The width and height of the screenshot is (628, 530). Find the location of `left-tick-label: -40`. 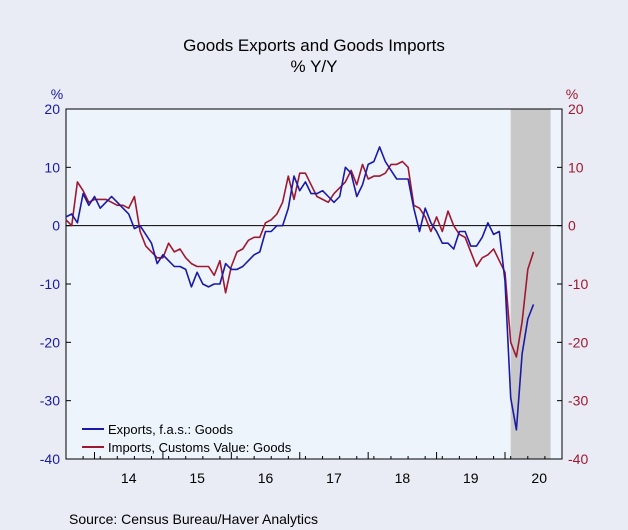

left-tick-label: -40 is located at coordinates (50, 459).